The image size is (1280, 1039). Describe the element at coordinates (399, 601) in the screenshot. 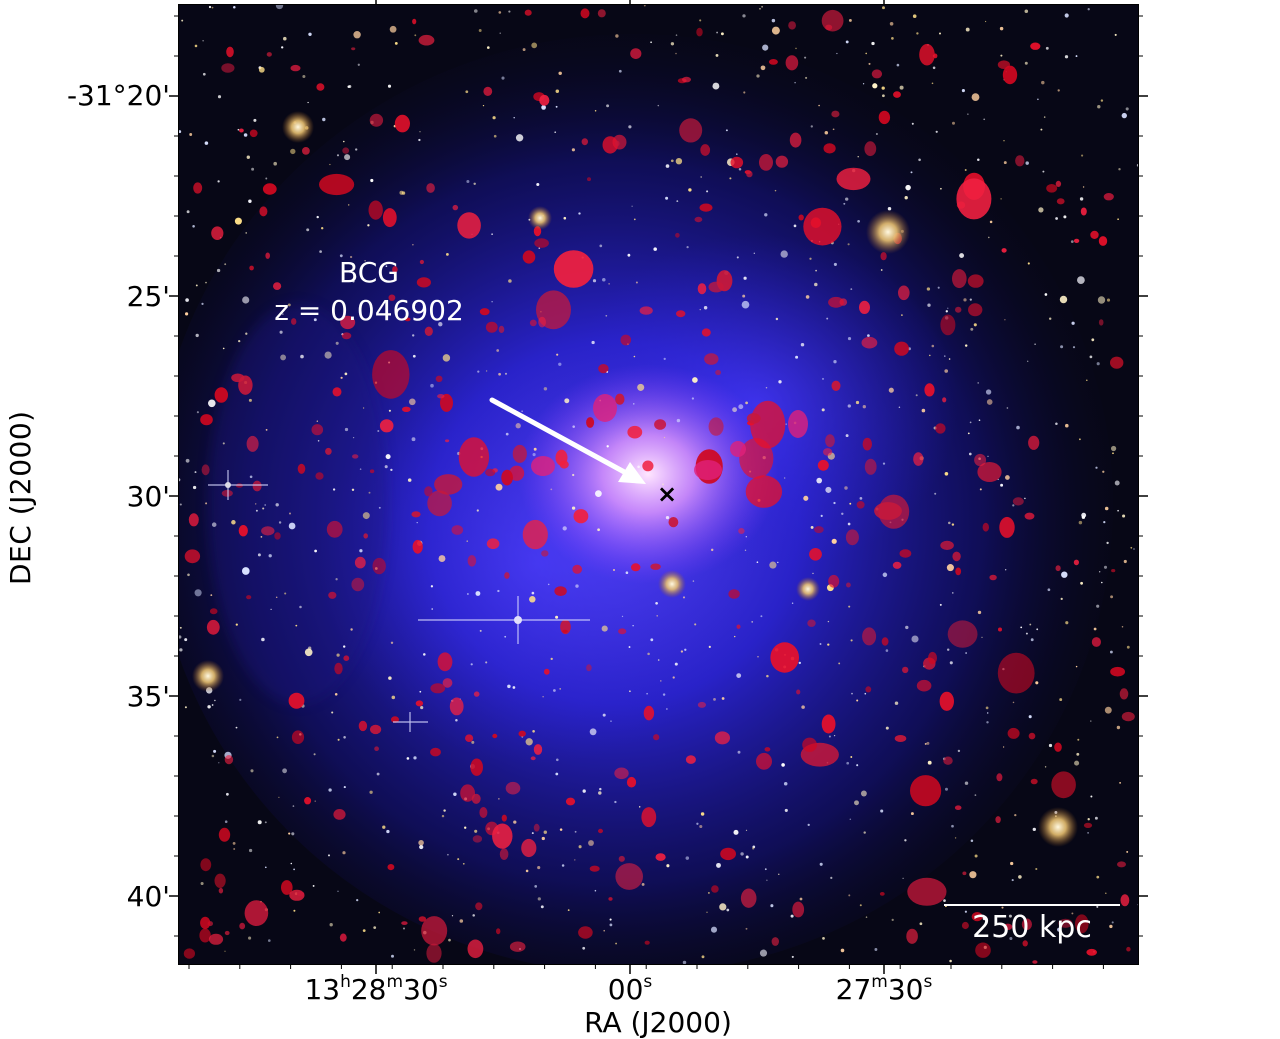

I see `diffraction-spikes` at that location.